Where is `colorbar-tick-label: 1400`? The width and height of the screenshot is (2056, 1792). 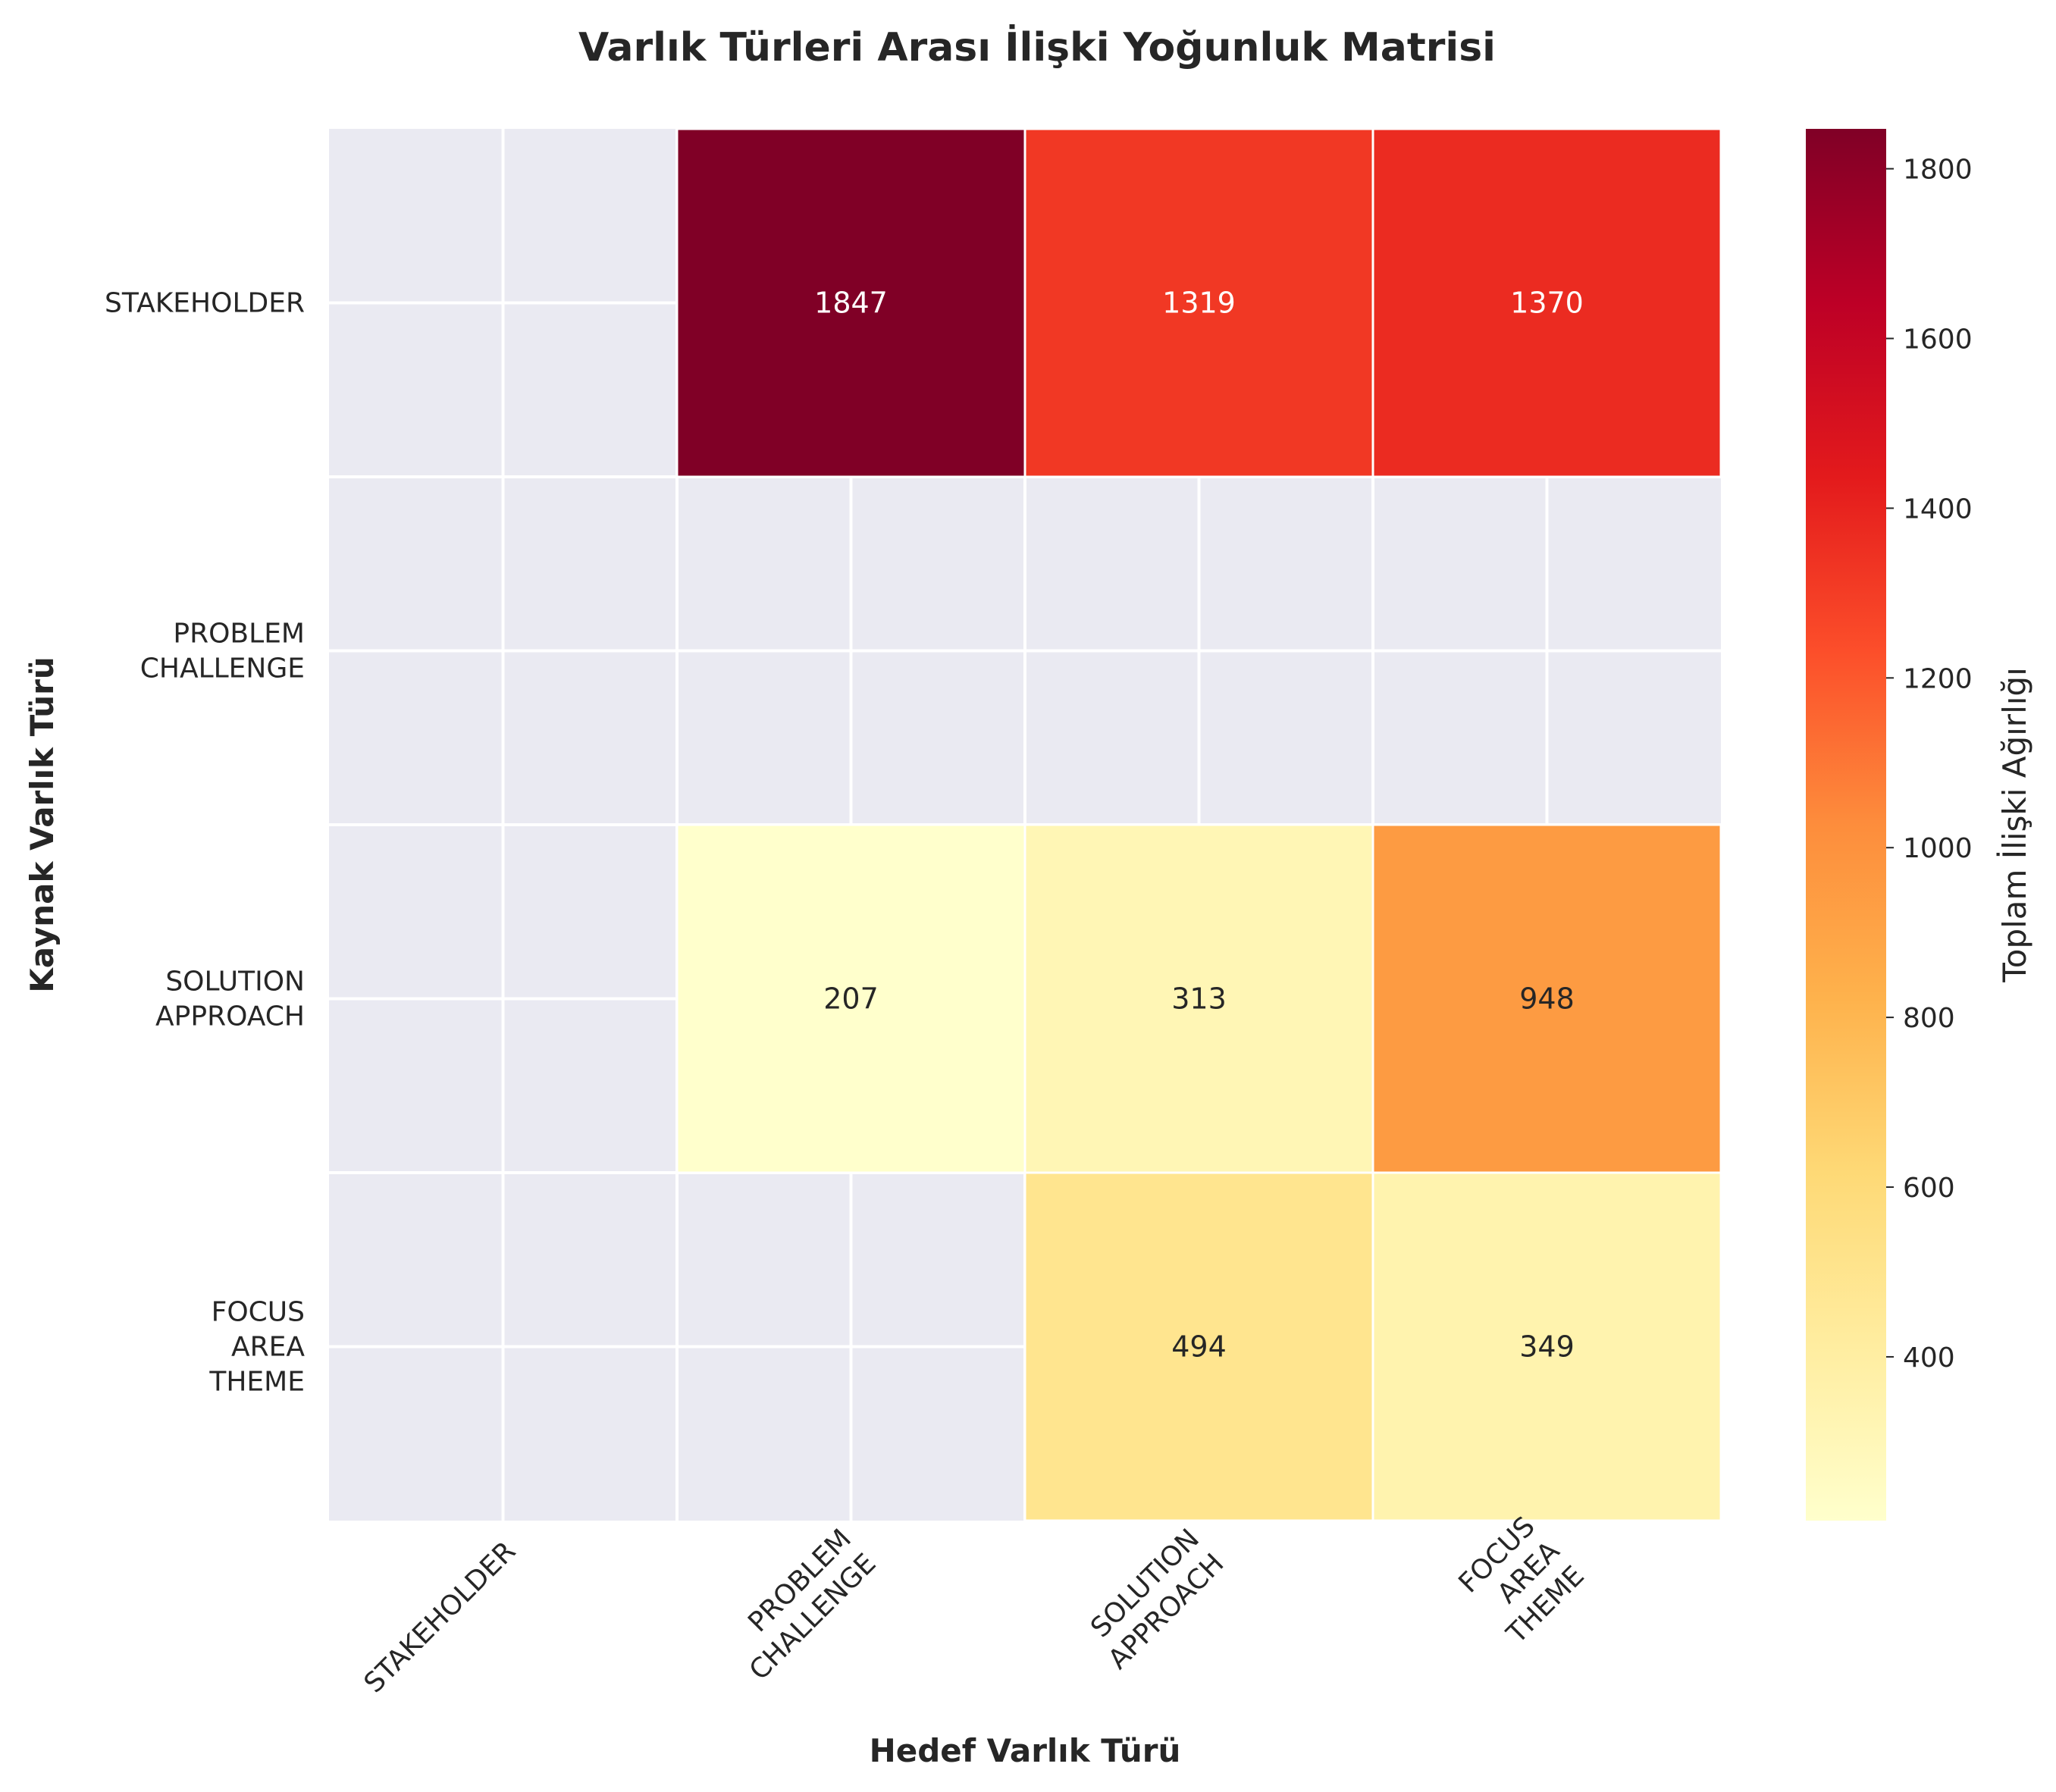 colorbar-tick-label: 1400 is located at coordinates (1938, 509).